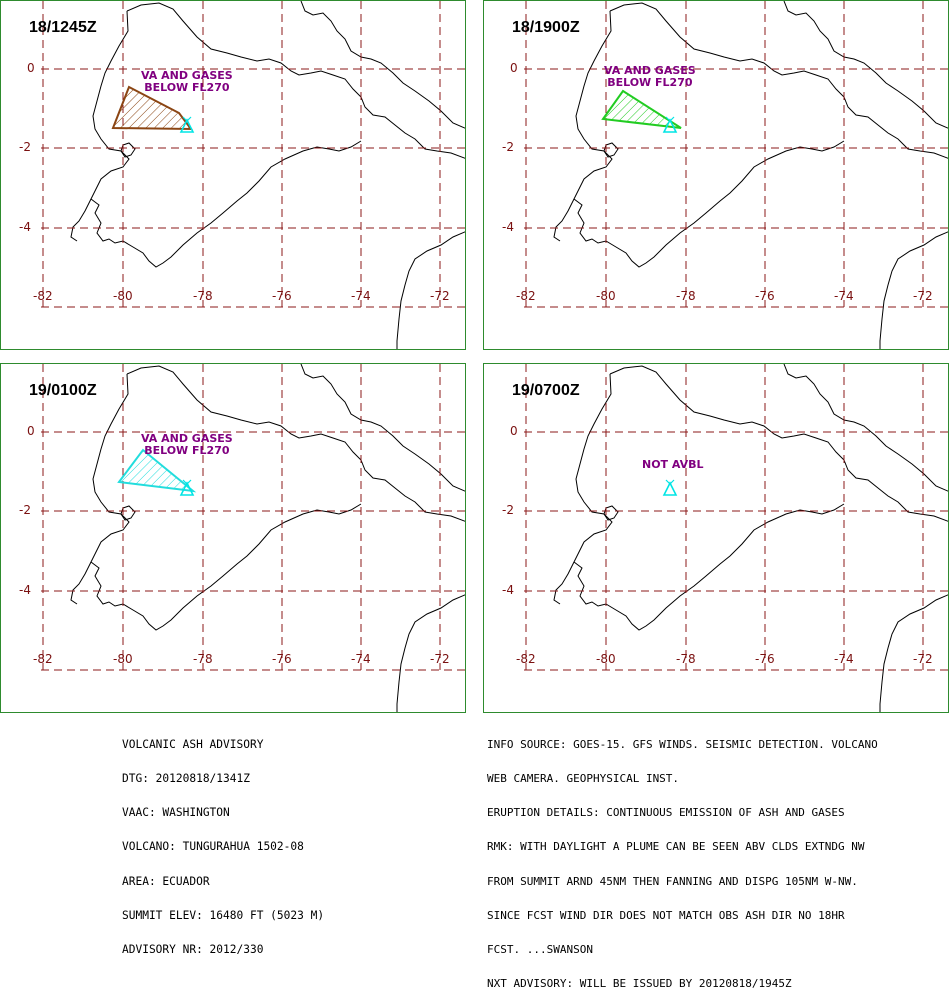  Describe the element at coordinates (193, 744) in the screenshot. I see `advisory-line: VOLCANIC ASH ADVISORY` at that location.